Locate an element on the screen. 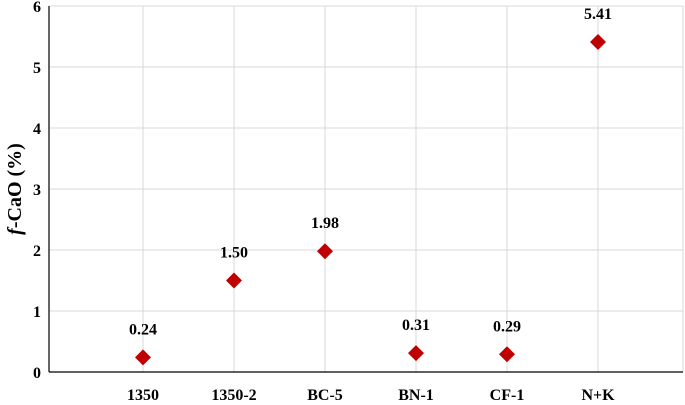 The width and height of the screenshot is (685, 405). y-axis-title-italic: f is located at coordinates (15, 230).